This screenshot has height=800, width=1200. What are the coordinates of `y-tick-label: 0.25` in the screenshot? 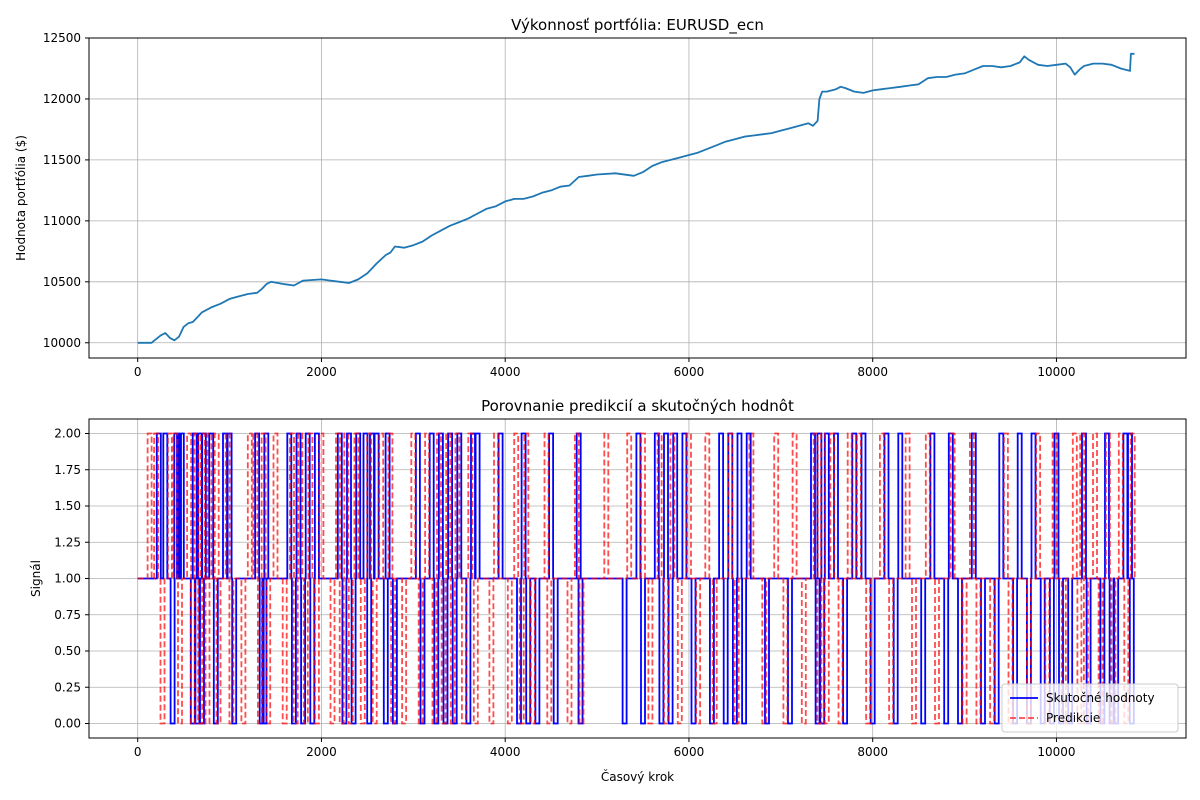 It's located at (67, 687).